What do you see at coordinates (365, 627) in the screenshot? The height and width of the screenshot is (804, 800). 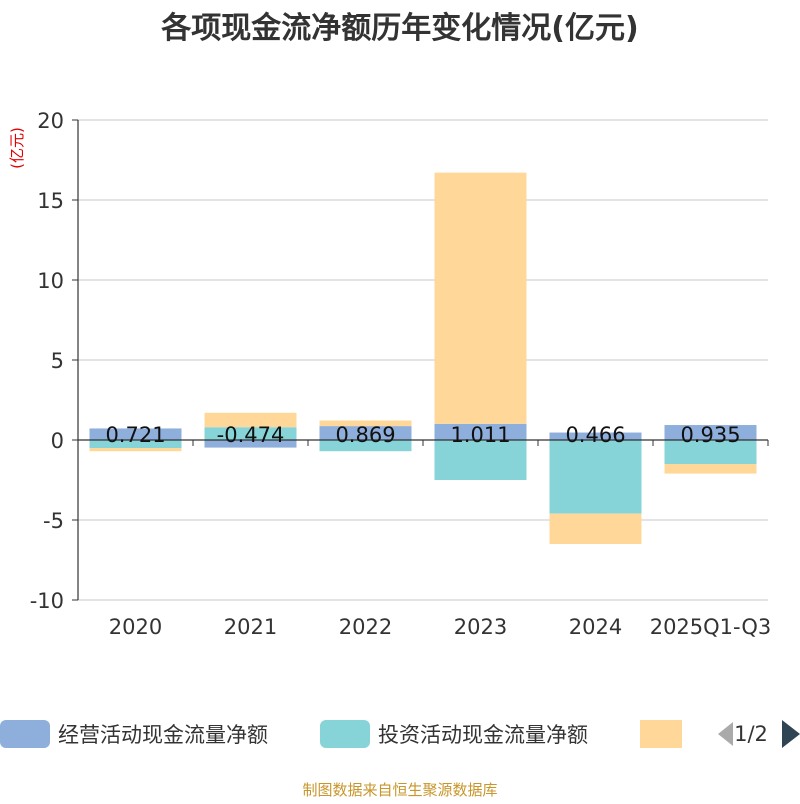 I see `x-tick-label: 2022` at bounding box center [365, 627].